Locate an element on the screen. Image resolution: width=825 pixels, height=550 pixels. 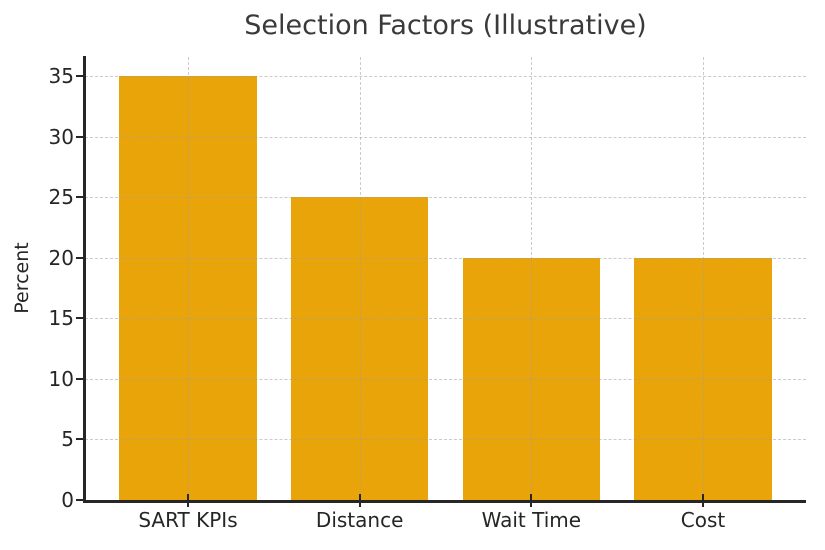
left-spine is located at coordinates (84, 279).